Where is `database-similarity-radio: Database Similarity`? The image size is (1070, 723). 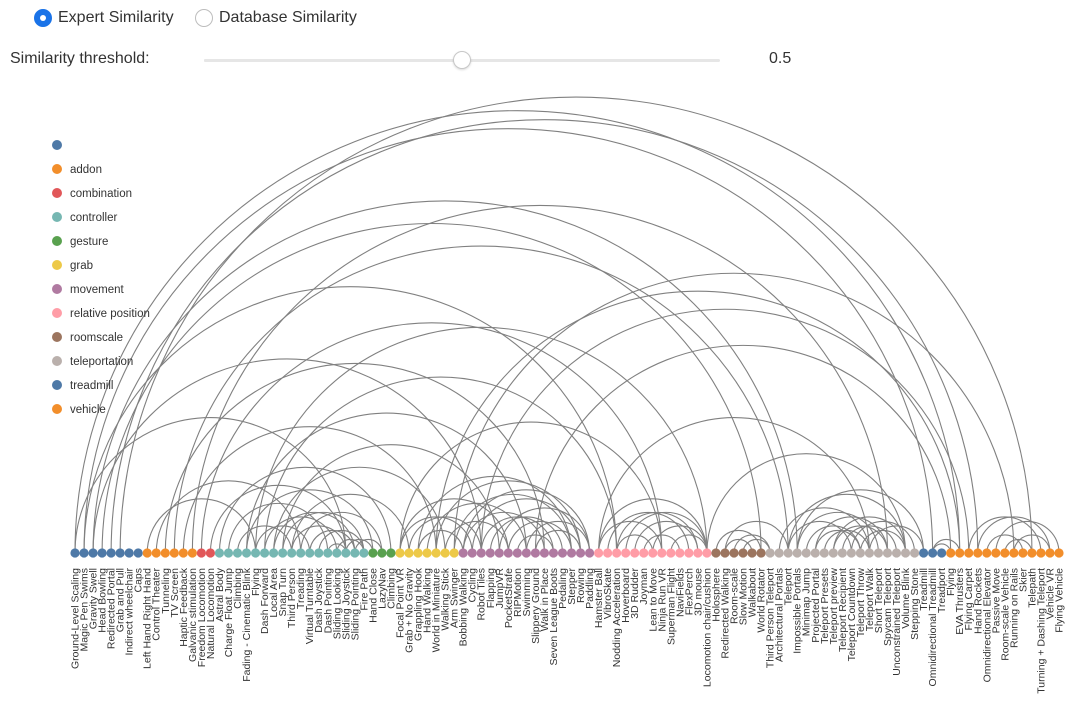
database-similarity-radio: Database Similarity is located at coordinates (276, 18).